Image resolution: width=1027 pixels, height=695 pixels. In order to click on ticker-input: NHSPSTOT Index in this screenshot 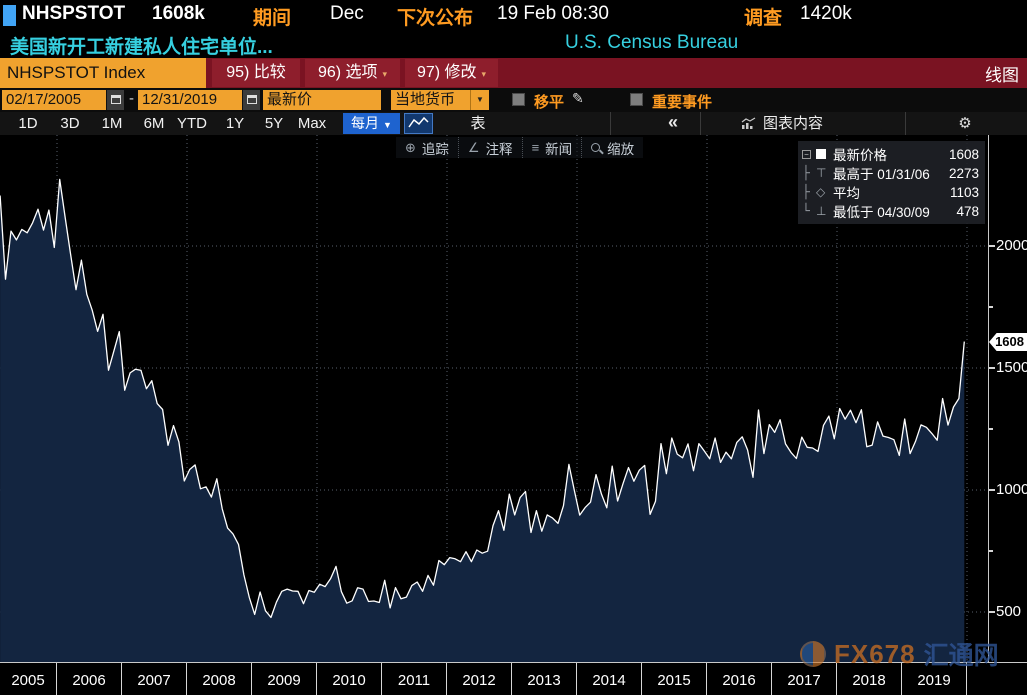, I will do `click(103, 73)`.